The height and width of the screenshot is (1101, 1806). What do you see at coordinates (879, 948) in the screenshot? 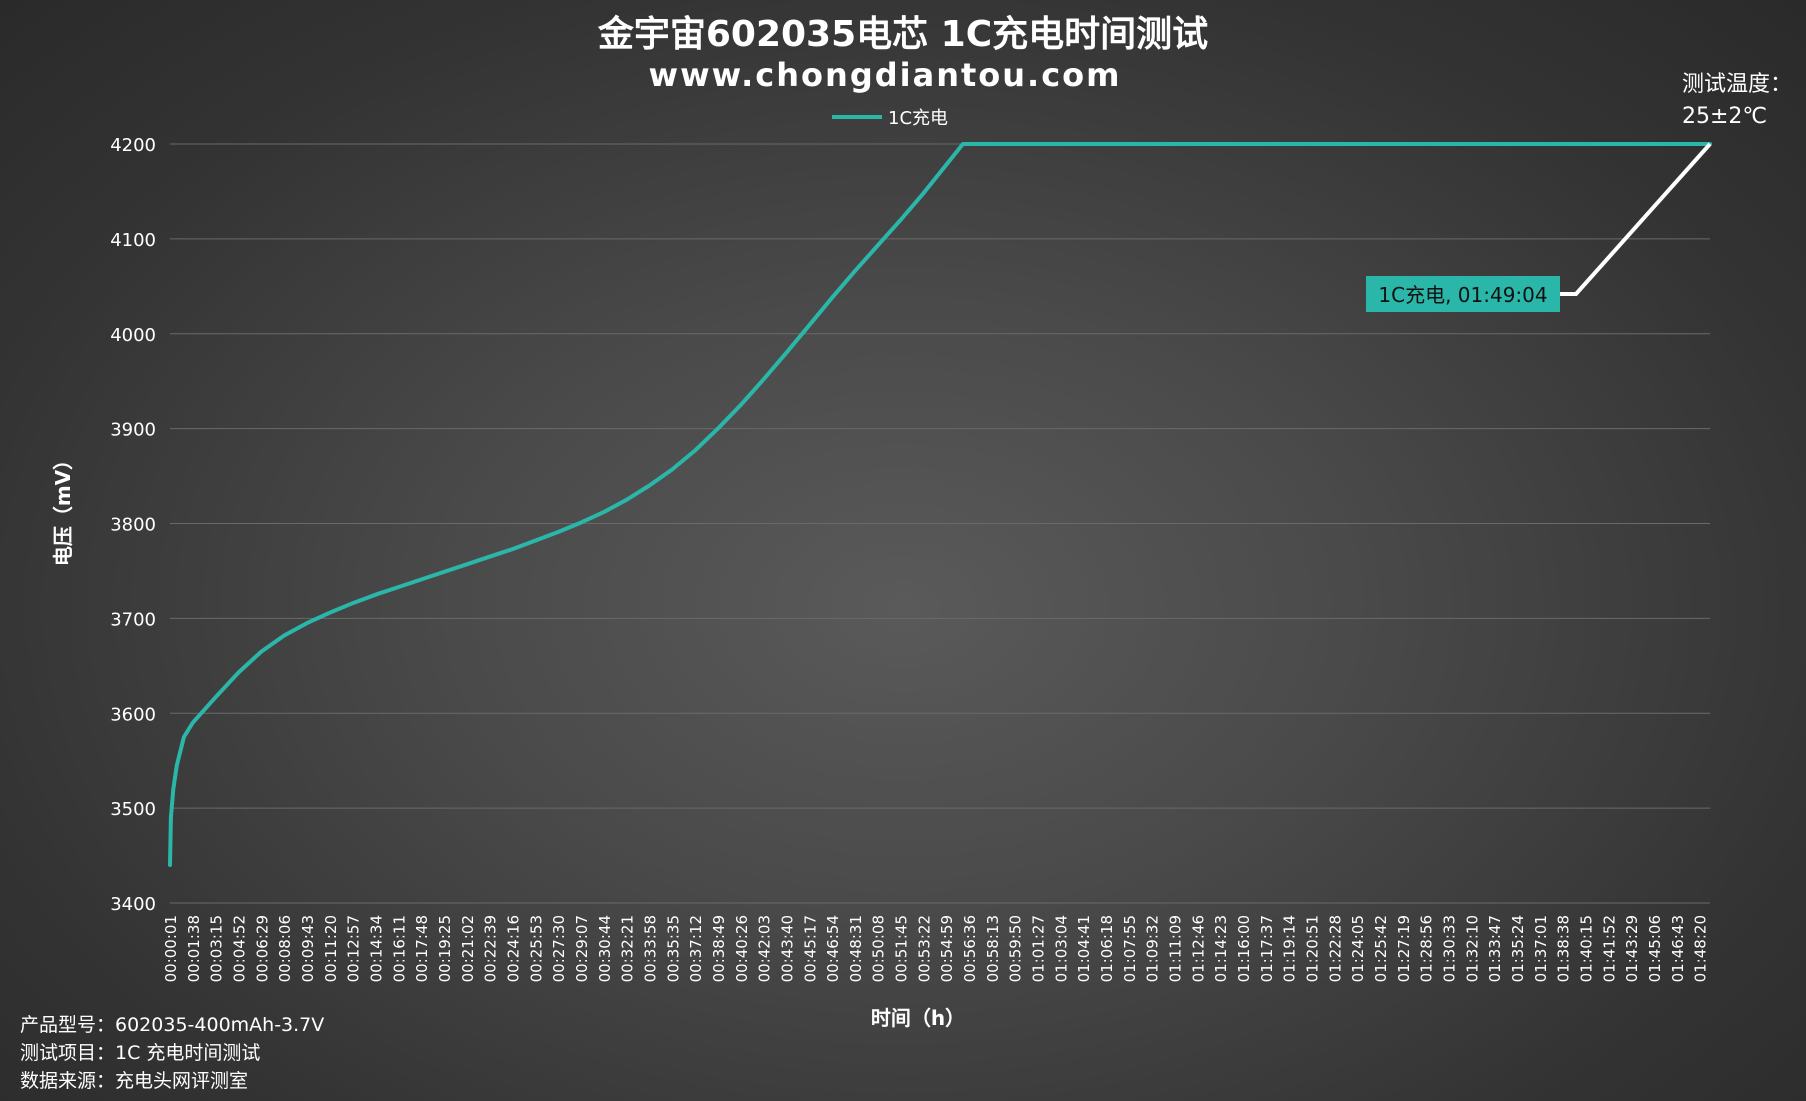
I see `x-tick-label: 00:50:08` at bounding box center [879, 948].